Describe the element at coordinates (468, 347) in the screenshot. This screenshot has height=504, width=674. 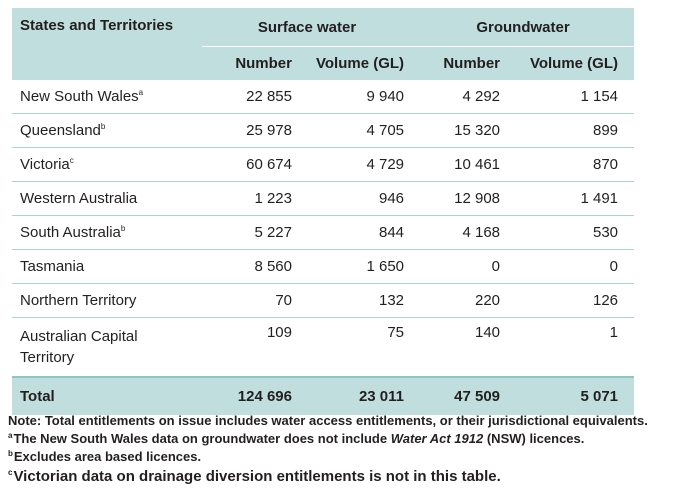
I see `gw-number: 140` at that location.